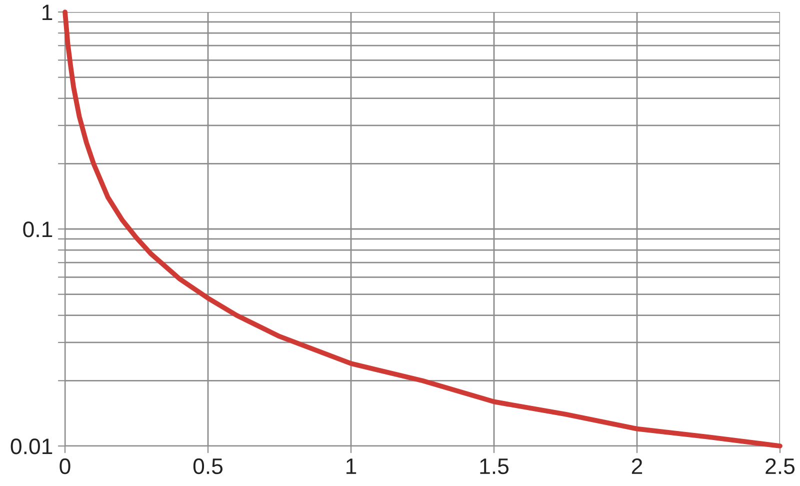 The width and height of the screenshot is (800, 486). I want to click on x-tick-label: 1.5, so click(494, 466).